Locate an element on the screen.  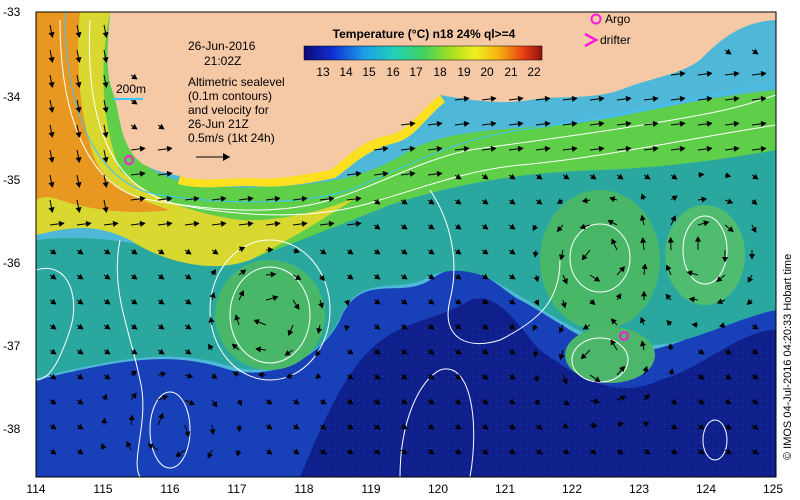
colorbar is located at coordinates (423, 53).